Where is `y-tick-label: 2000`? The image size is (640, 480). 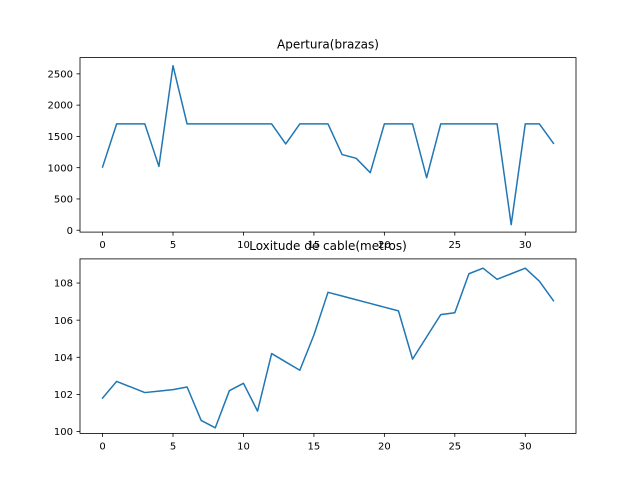 y-tick-label: 2000 is located at coordinates (60, 106).